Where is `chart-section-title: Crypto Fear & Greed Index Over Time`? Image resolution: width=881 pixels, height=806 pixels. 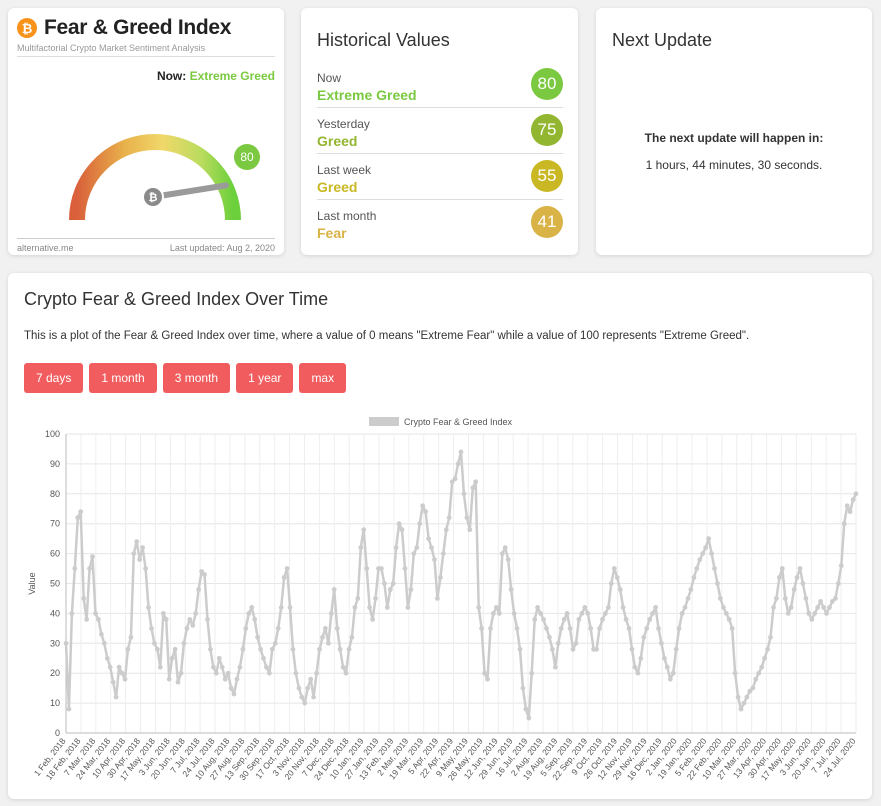 chart-section-title: Crypto Fear & Greed Index Over Time is located at coordinates (176, 299).